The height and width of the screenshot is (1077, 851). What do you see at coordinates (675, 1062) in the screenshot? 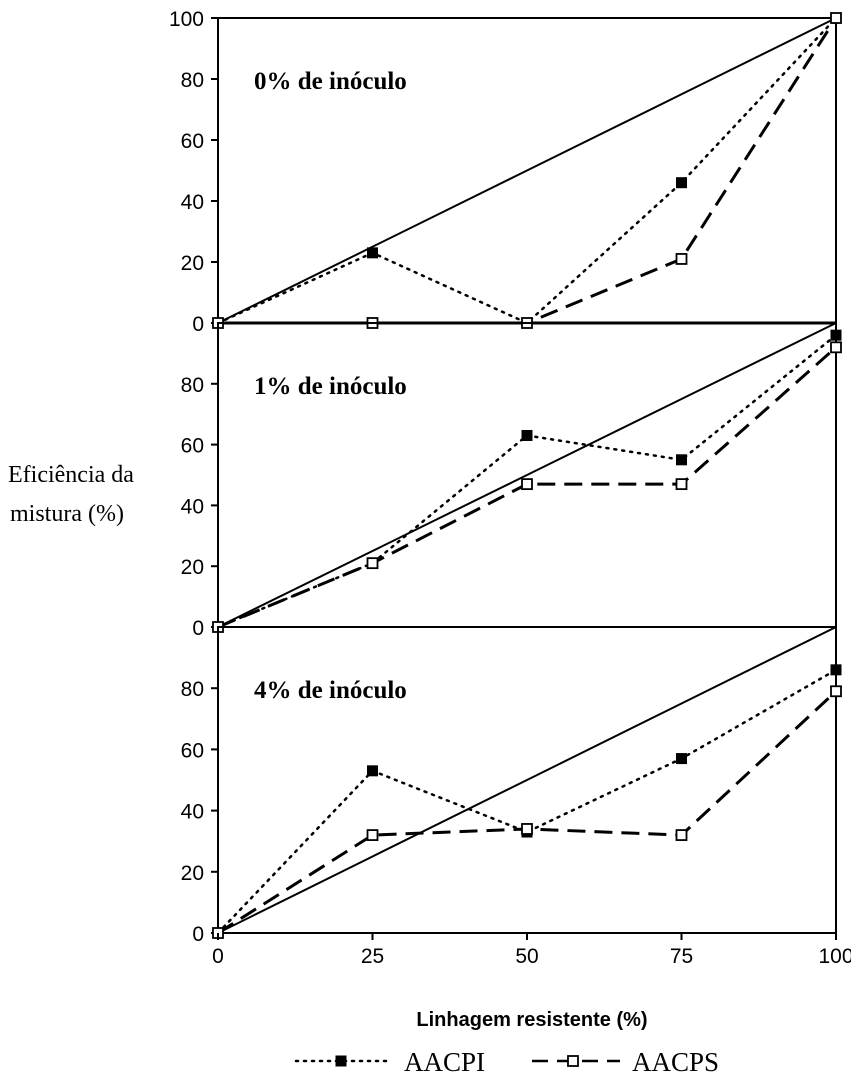
I see `legend-label-aacps: AACPS` at bounding box center [675, 1062].